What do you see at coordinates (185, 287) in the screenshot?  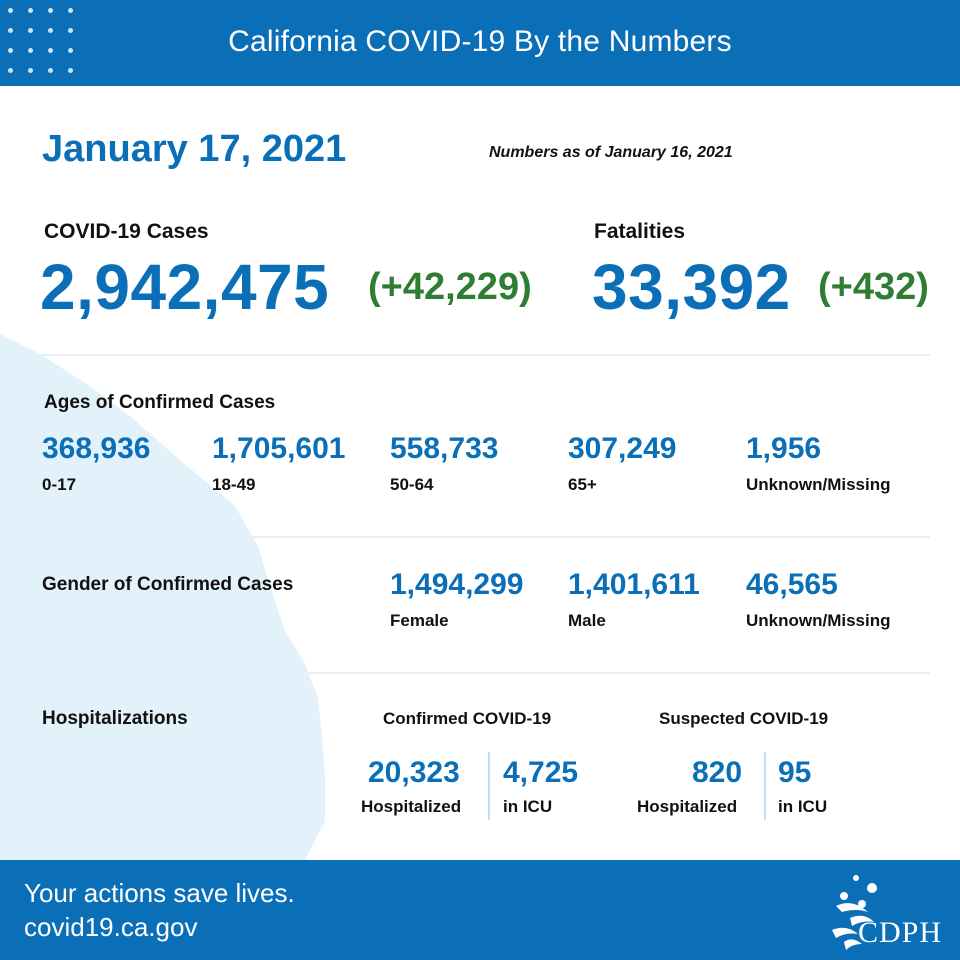 I see `cases-total: 2,942,475` at bounding box center [185, 287].